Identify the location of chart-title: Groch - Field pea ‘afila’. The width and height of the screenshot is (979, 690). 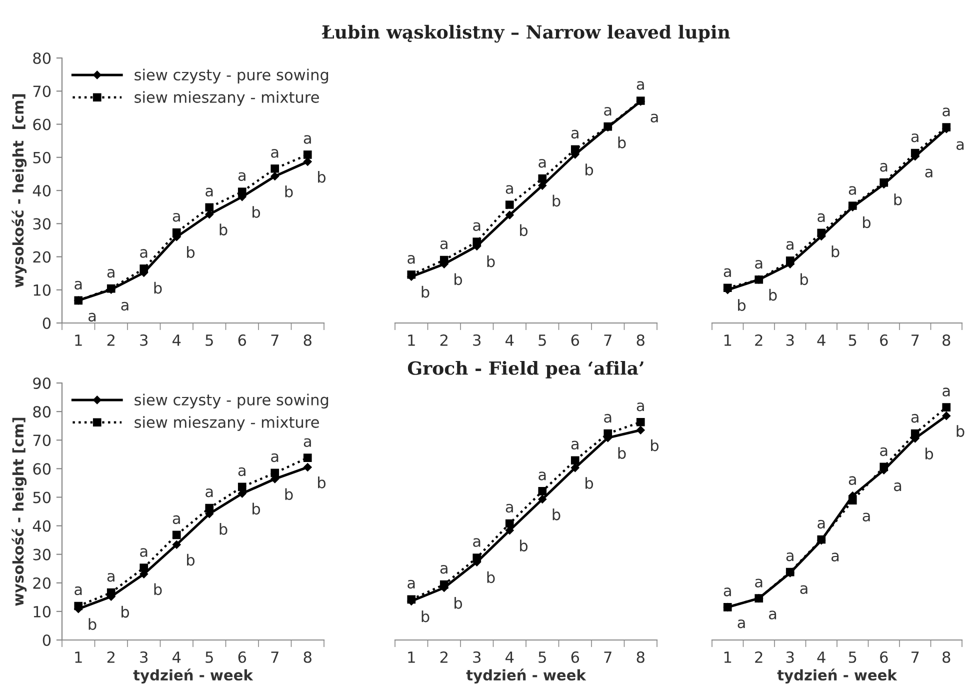
(526, 369).